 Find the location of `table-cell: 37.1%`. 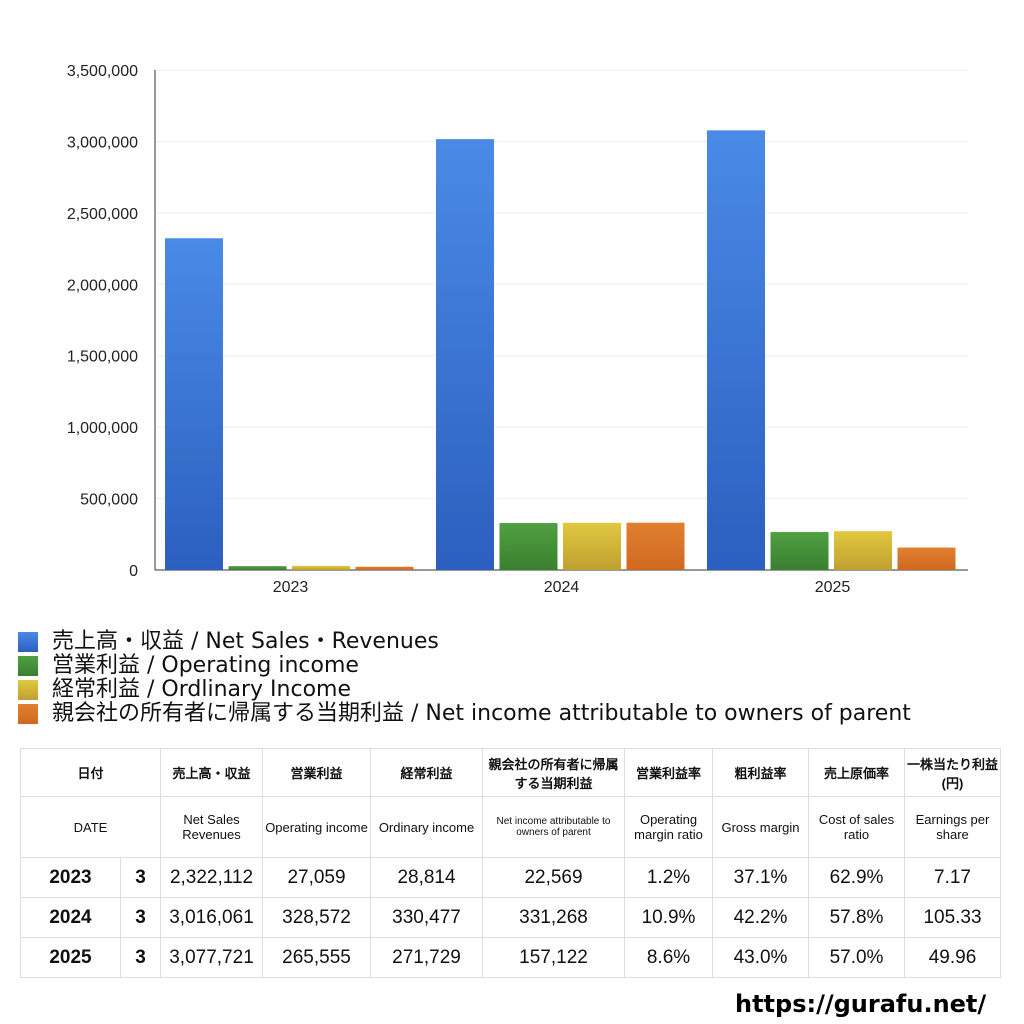

table-cell: 37.1% is located at coordinates (760, 877).